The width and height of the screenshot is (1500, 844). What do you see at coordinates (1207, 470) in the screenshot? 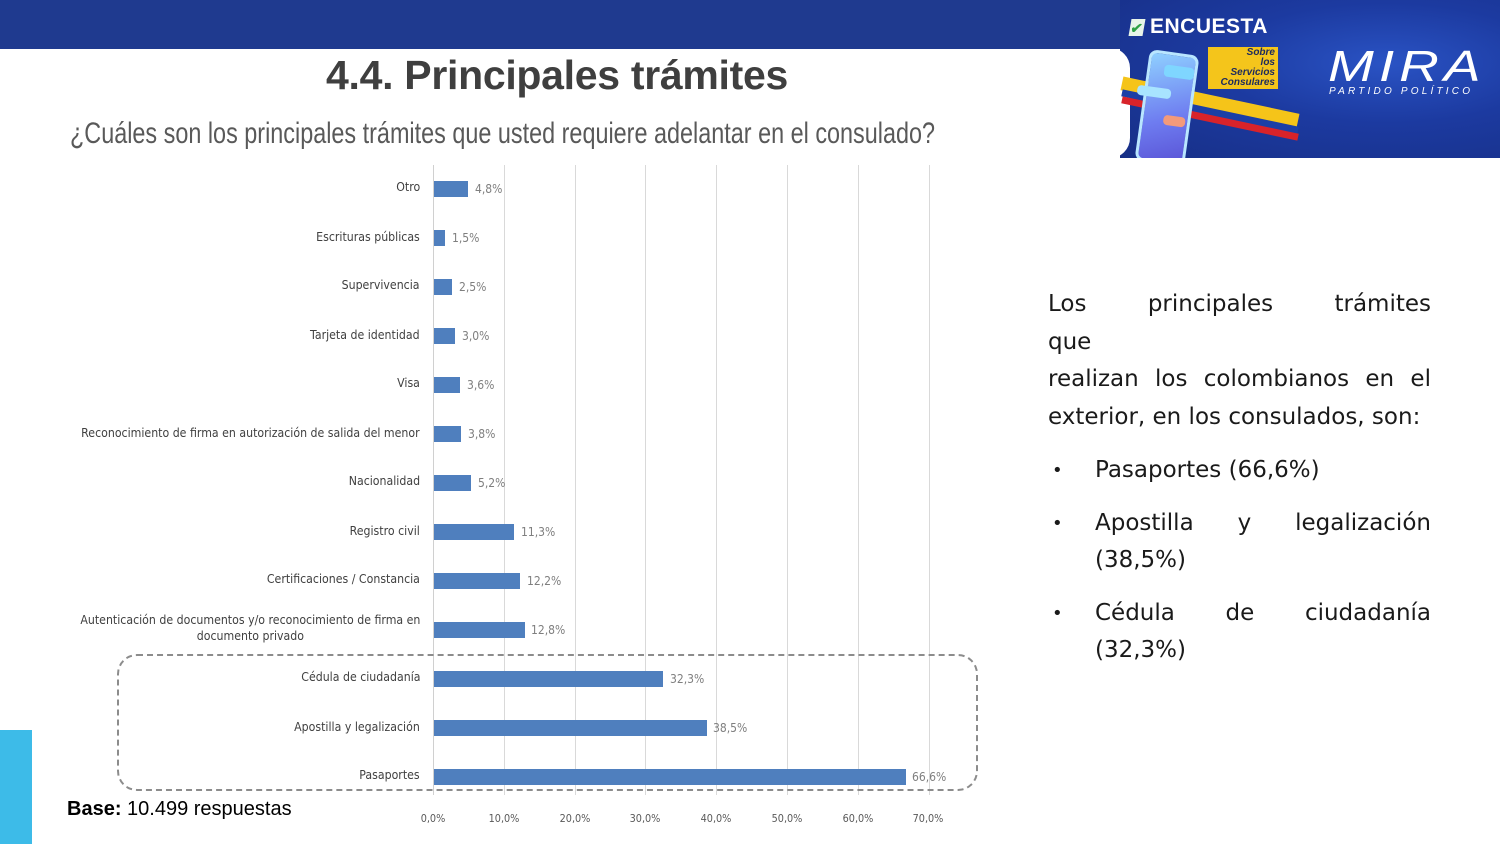
I see `summary-item-text: Pasaportes (66,6%)` at bounding box center [1207, 470].